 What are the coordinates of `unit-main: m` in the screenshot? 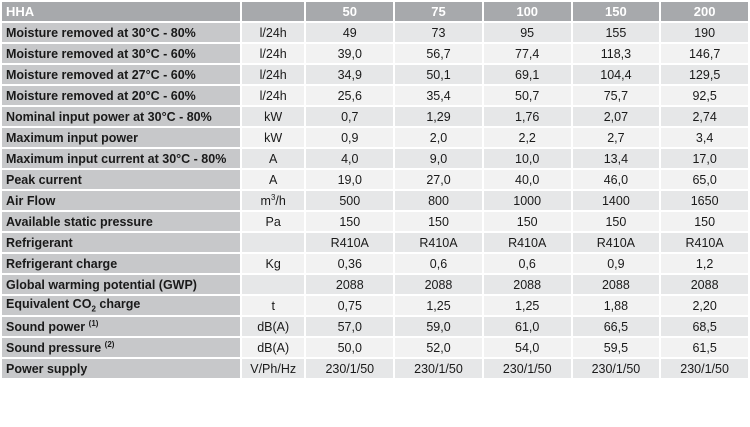 It's located at (265, 201).